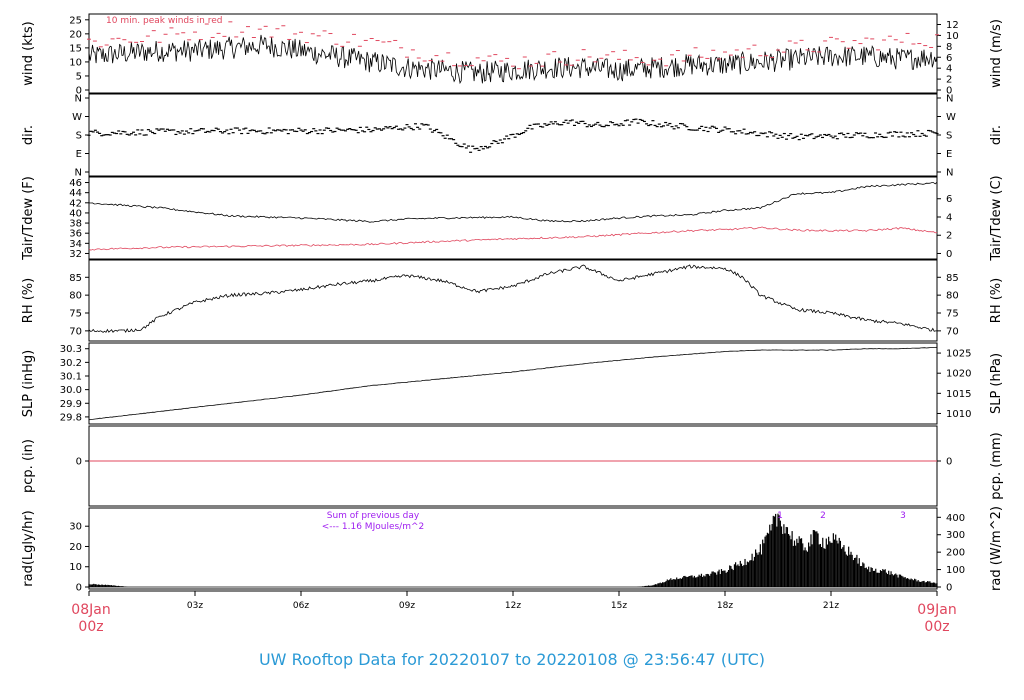  I want to click on dir-right-tick-label: E, so click(949, 154).